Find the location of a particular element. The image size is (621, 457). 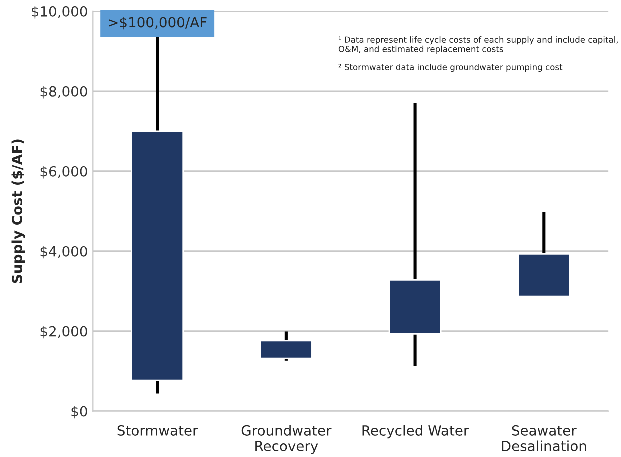

y-tick-label: $6,000 is located at coordinates (64, 172).